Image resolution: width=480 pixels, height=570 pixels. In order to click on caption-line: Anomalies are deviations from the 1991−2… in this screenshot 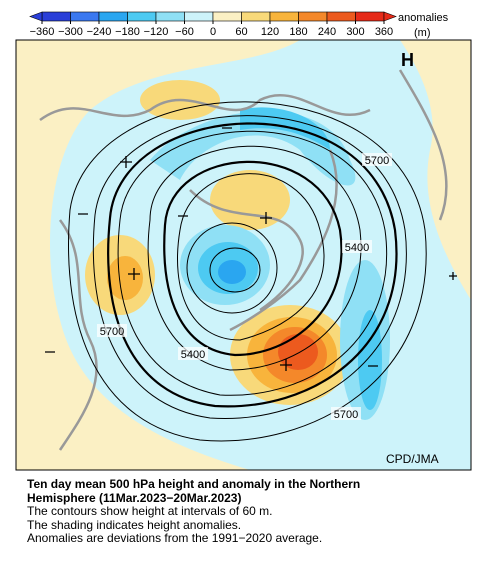, I will do `click(175, 538)`.